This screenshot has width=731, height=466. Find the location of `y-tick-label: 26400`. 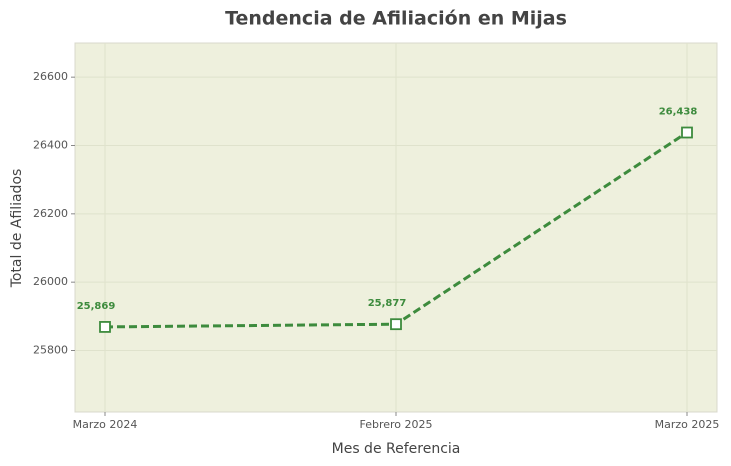

y-tick-label: 26400 is located at coordinates (50, 145).